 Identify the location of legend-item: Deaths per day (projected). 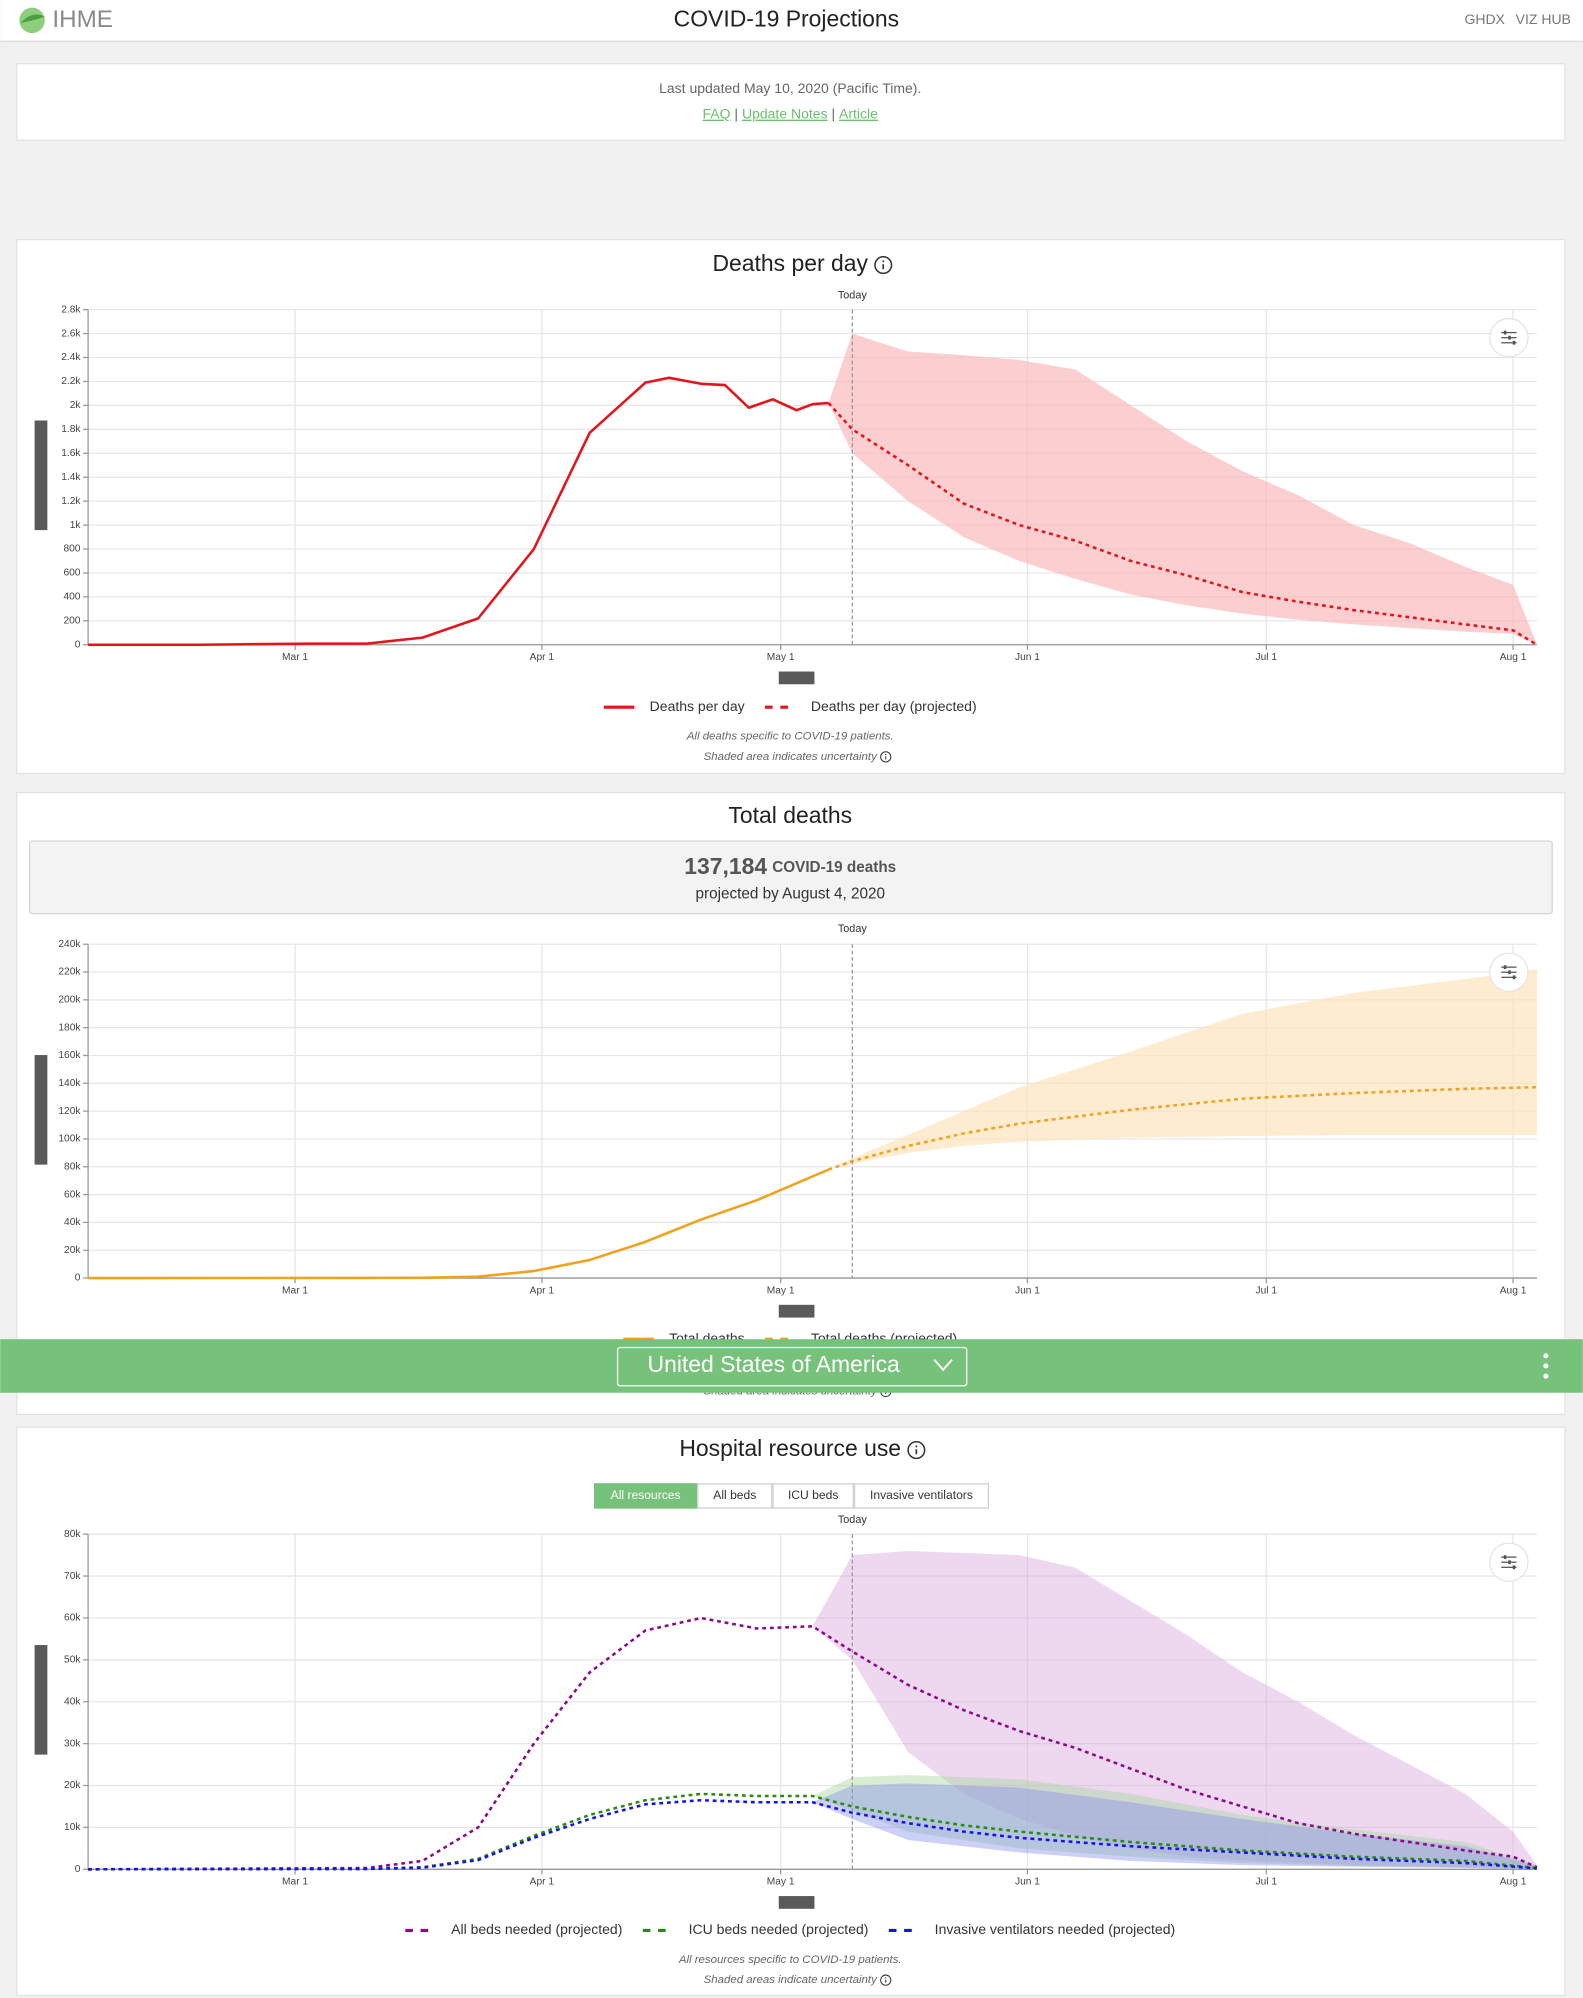
(871, 706).